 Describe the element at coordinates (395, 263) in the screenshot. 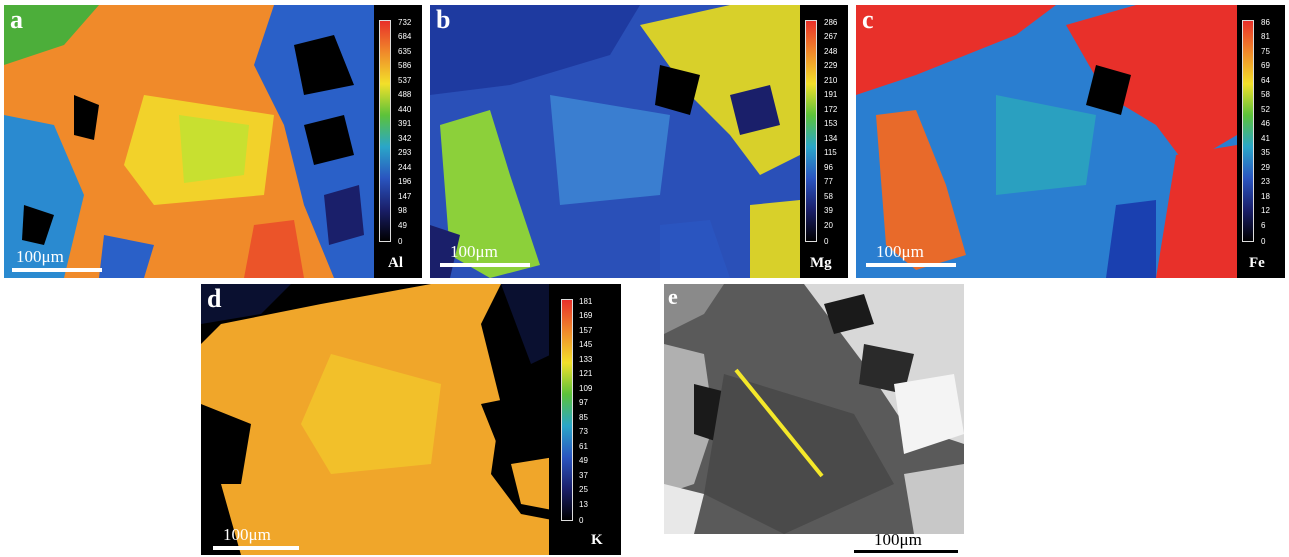

I see `element-label: Al` at that location.